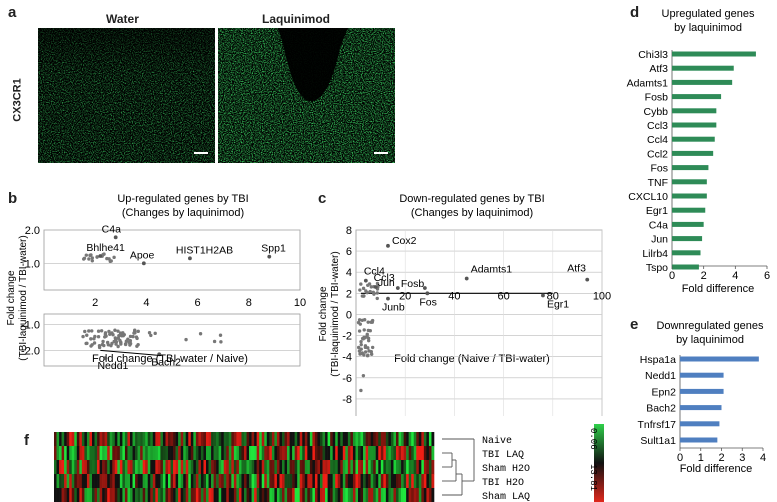  Describe the element at coordinates (503, 483) in the screenshot. I see `heatmap-row-label: TBI H2O` at that location.